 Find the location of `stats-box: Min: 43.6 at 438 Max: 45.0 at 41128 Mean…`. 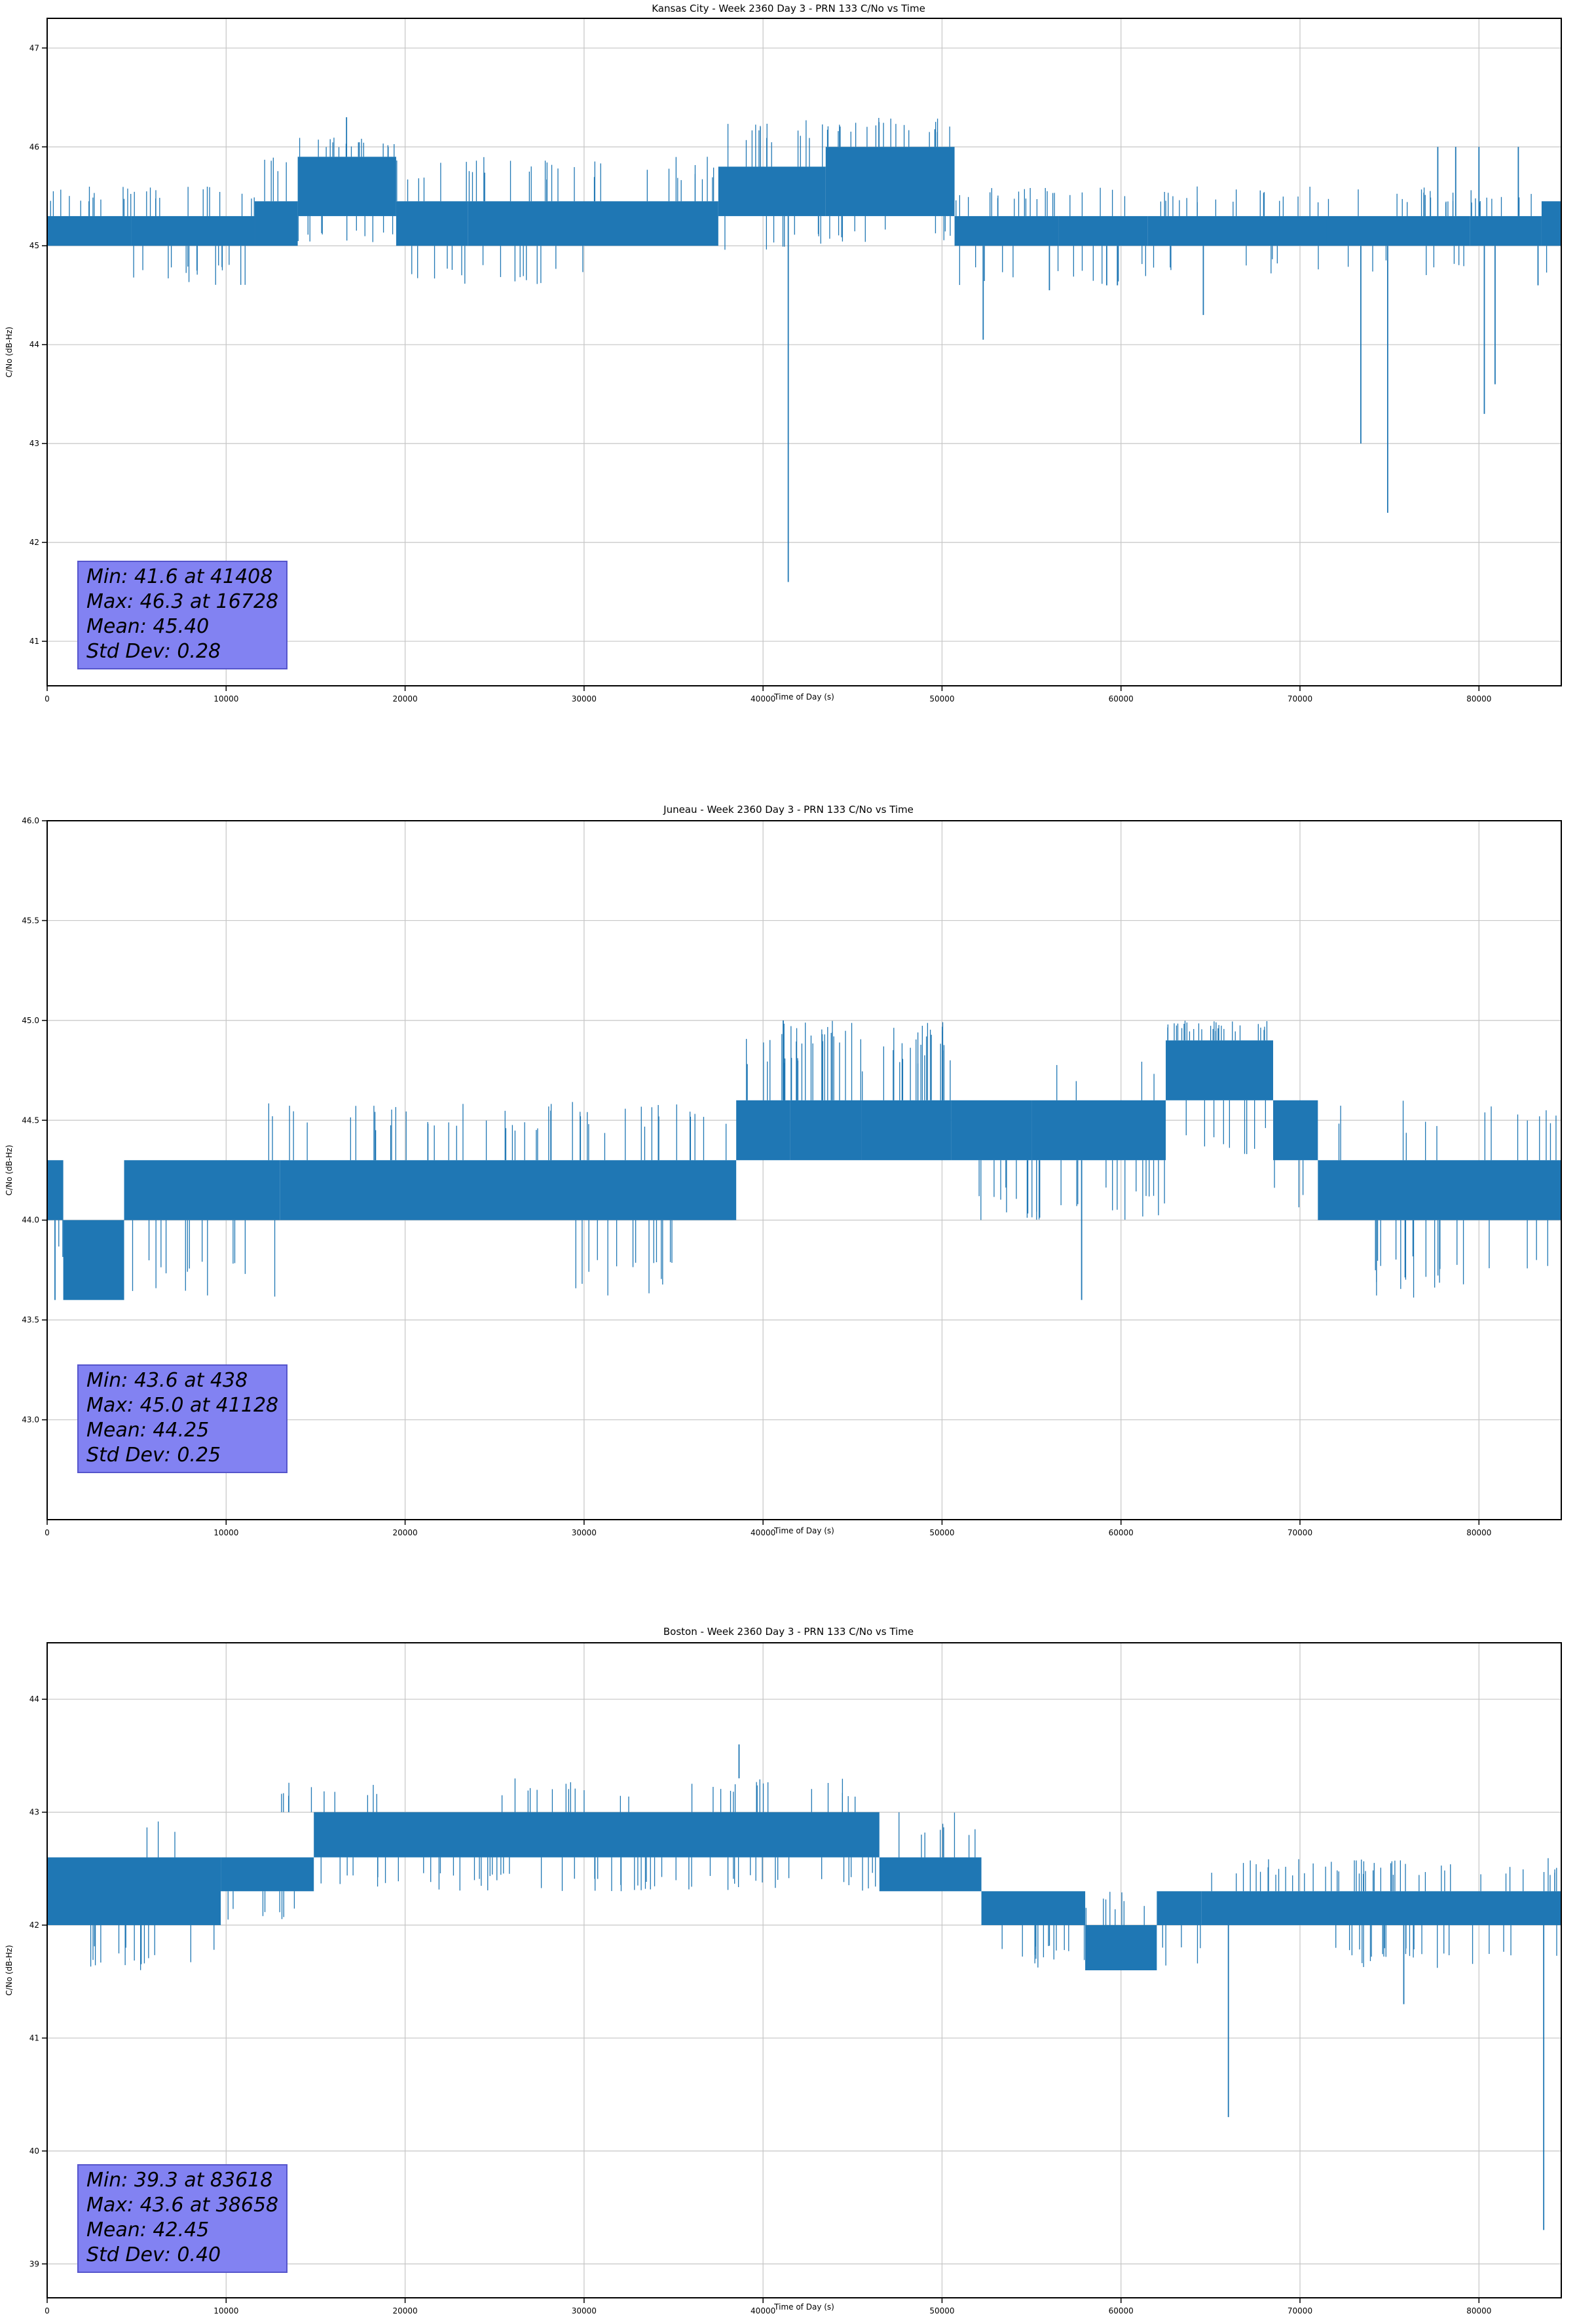

stats-box: Min: 43.6 at 438 Max: 45.0 at 41128 Mean… is located at coordinates (182, 1418).